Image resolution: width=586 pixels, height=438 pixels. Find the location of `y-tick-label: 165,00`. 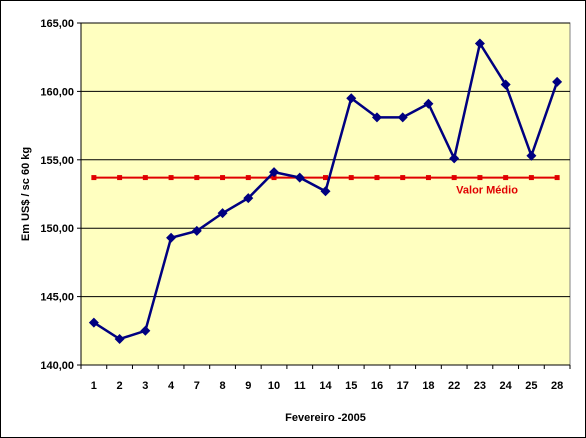

y-tick-label: 165,00 is located at coordinates (57, 24).